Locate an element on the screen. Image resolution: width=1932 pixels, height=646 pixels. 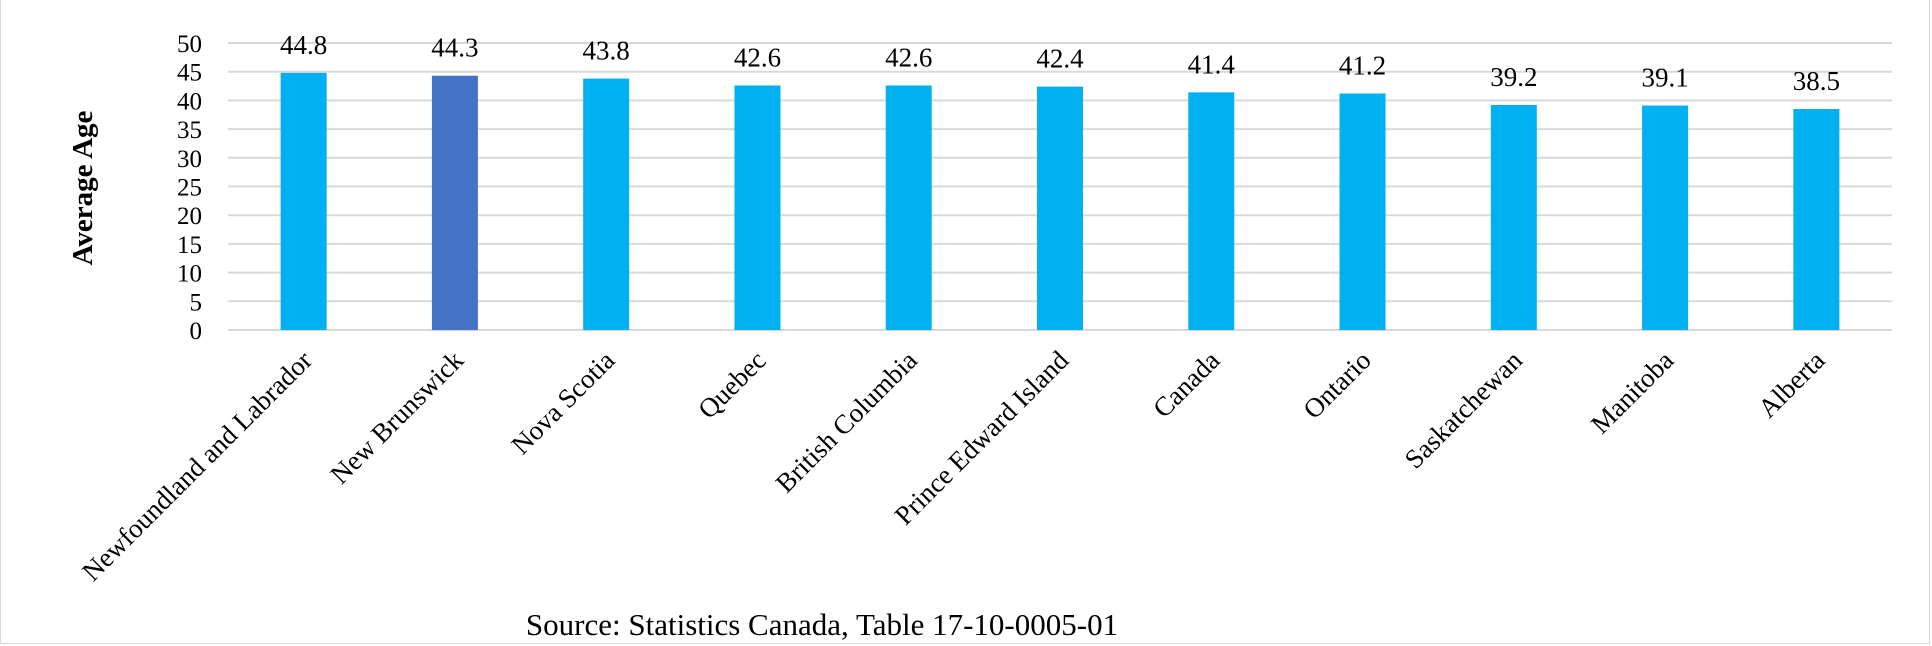
category-label: Alberta is located at coordinates (1791, 384).